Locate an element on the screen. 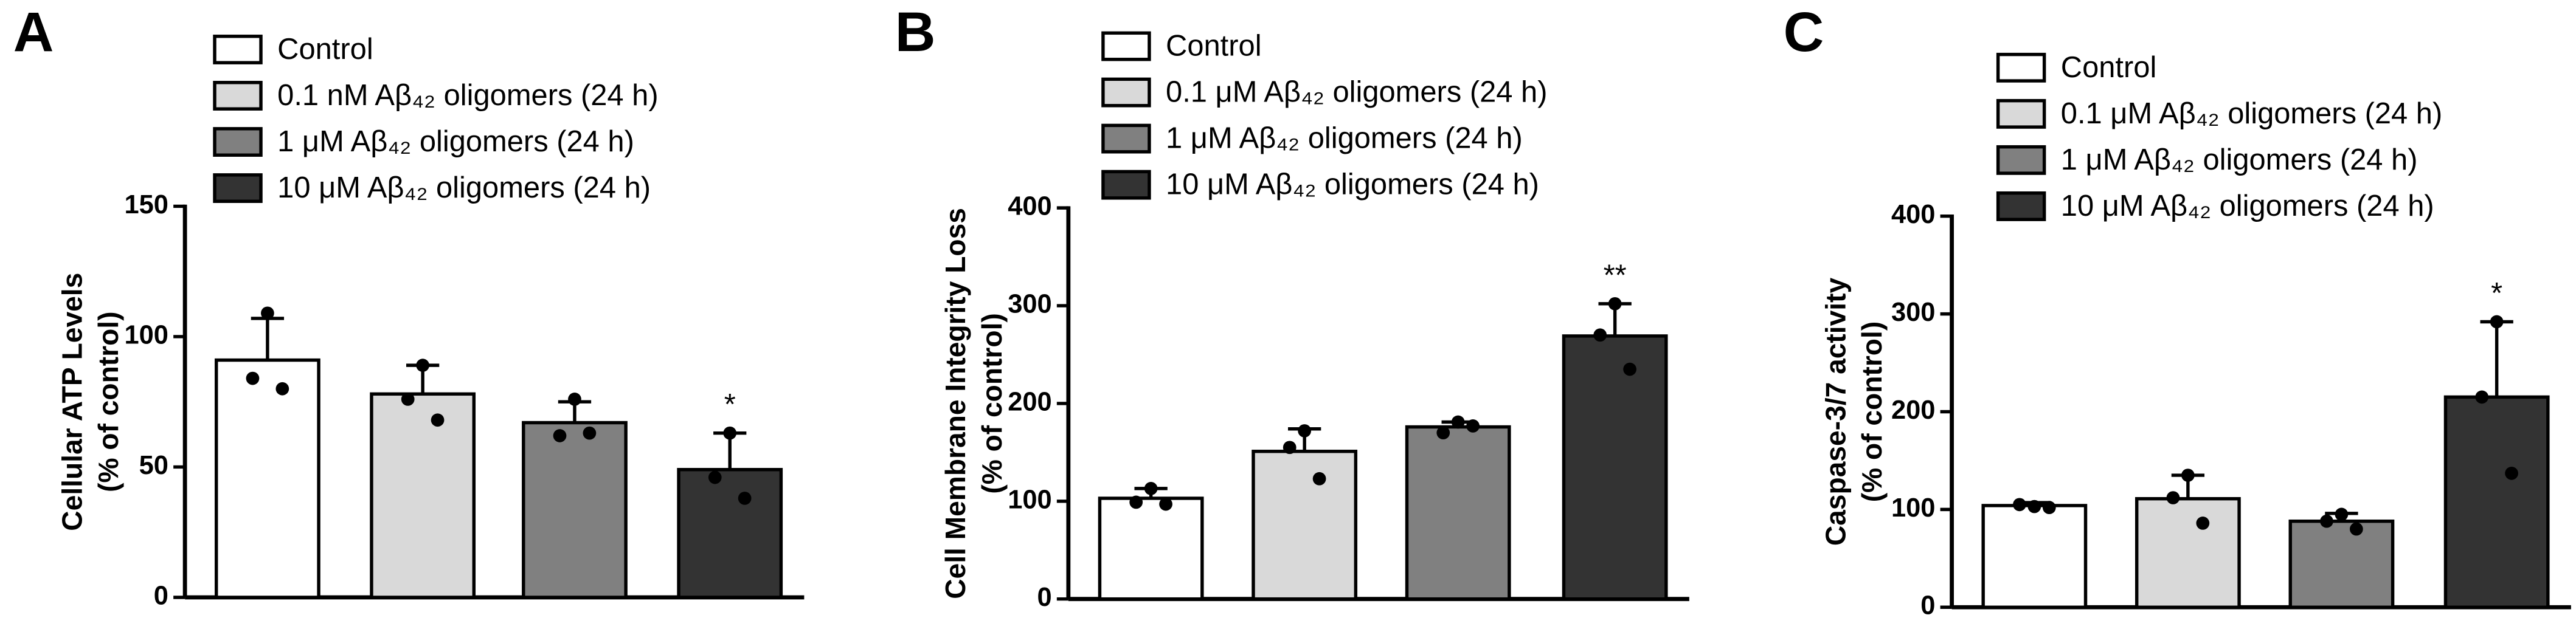  y-axis-label: Cellular ATP Levels is located at coordinates (72, 402).